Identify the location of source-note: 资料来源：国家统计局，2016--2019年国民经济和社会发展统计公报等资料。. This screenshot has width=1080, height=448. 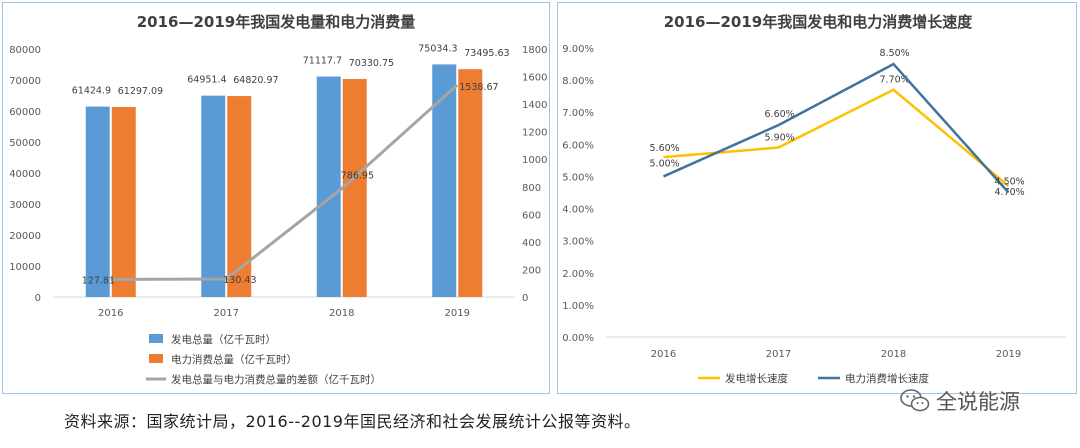
(352, 421).